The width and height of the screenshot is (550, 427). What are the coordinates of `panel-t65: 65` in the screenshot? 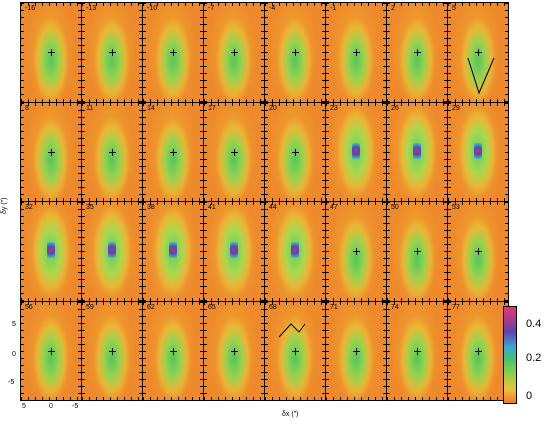 It's located at (234, 350).